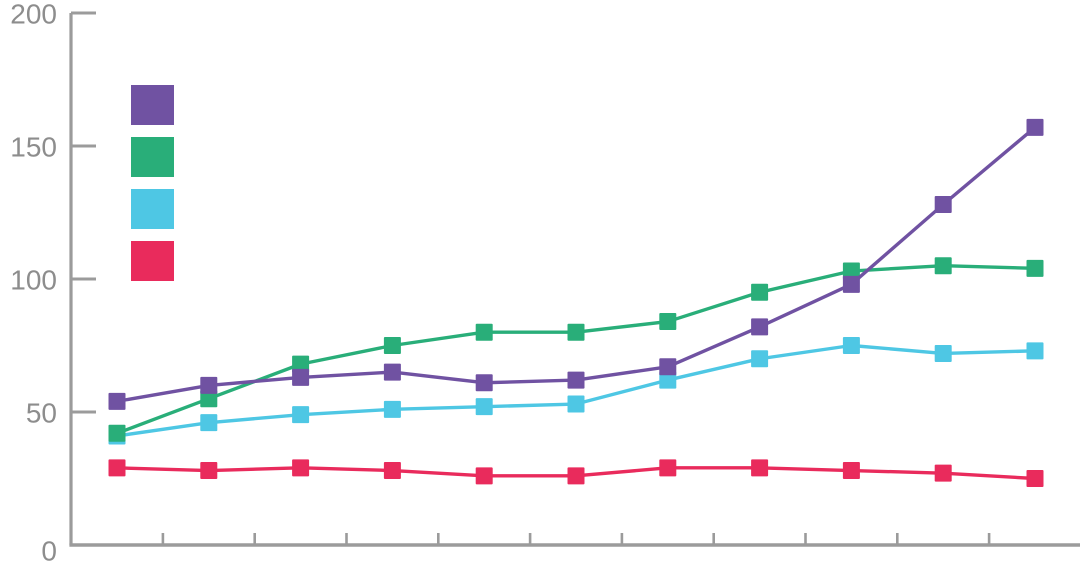 Image resolution: width=1080 pixels, height=575 pixels. Describe the element at coordinates (33, 14) in the screenshot. I see `y-tick-label: 200` at that location.